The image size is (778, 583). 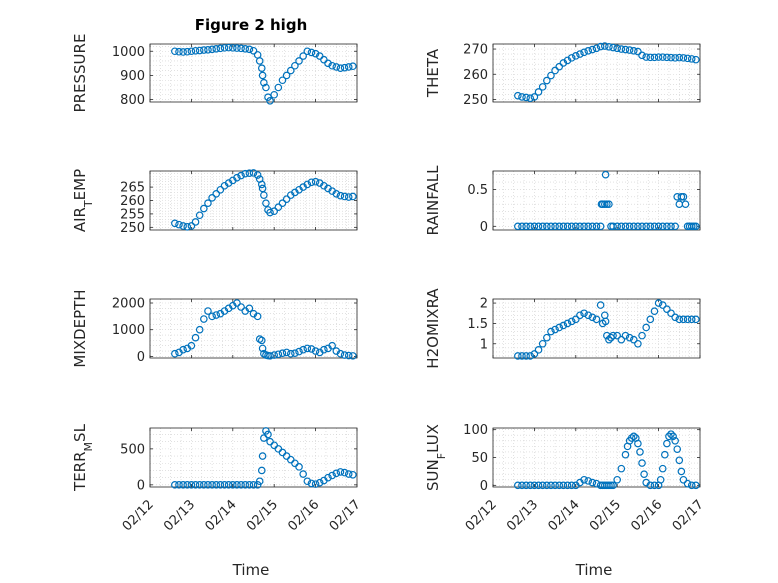 I want to click on y-tick-label: 2, so click(x=484, y=304).